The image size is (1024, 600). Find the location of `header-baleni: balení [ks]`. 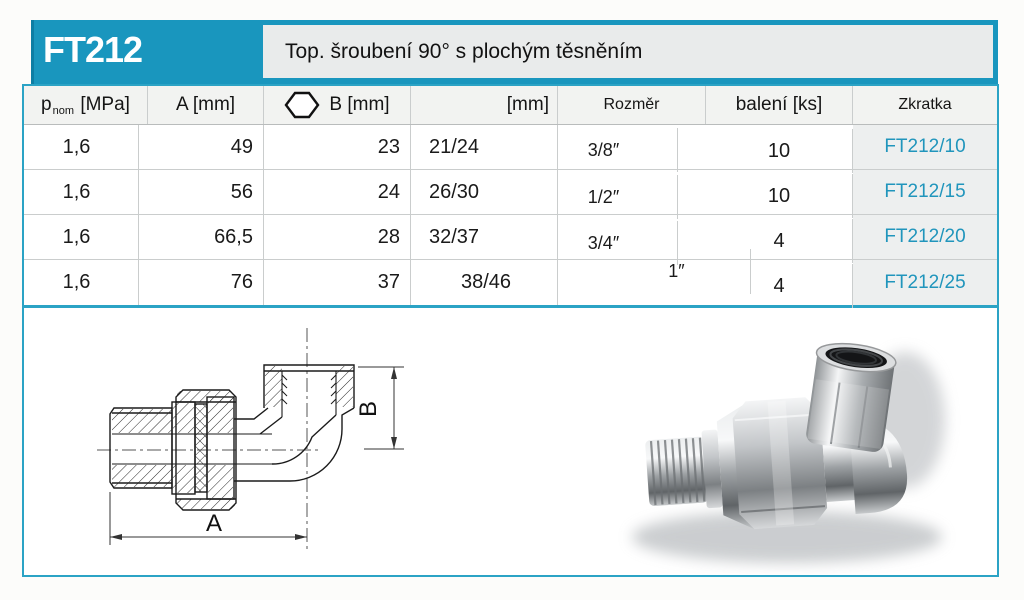

header-baleni: balení [ks] is located at coordinates (779, 105).